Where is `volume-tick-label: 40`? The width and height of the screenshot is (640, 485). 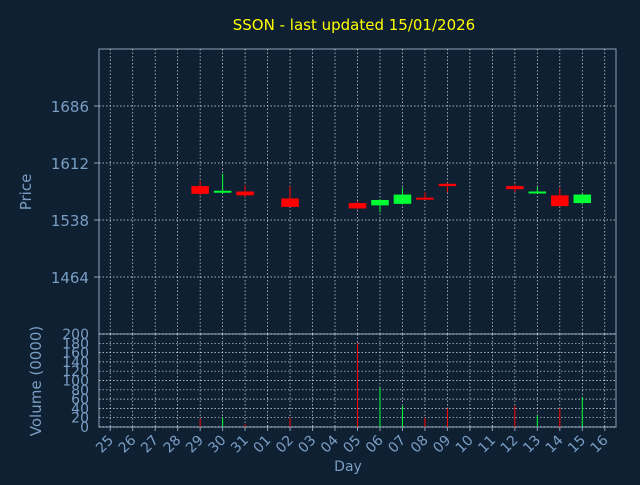 volume-tick-label: 40 is located at coordinates (80, 409).